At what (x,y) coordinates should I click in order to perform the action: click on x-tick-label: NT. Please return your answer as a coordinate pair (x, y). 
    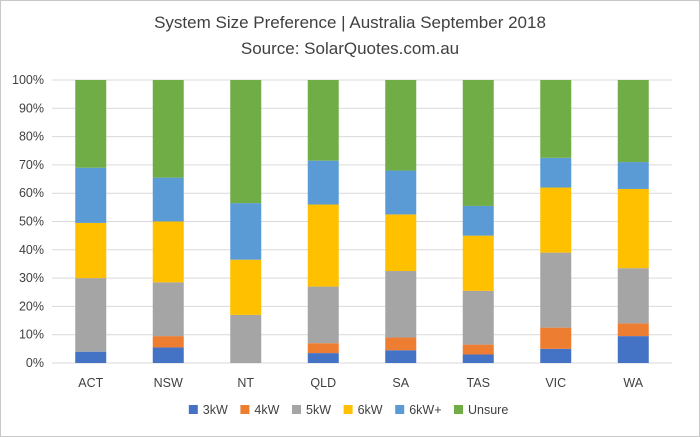
    Looking at the image, I should click on (245, 383).